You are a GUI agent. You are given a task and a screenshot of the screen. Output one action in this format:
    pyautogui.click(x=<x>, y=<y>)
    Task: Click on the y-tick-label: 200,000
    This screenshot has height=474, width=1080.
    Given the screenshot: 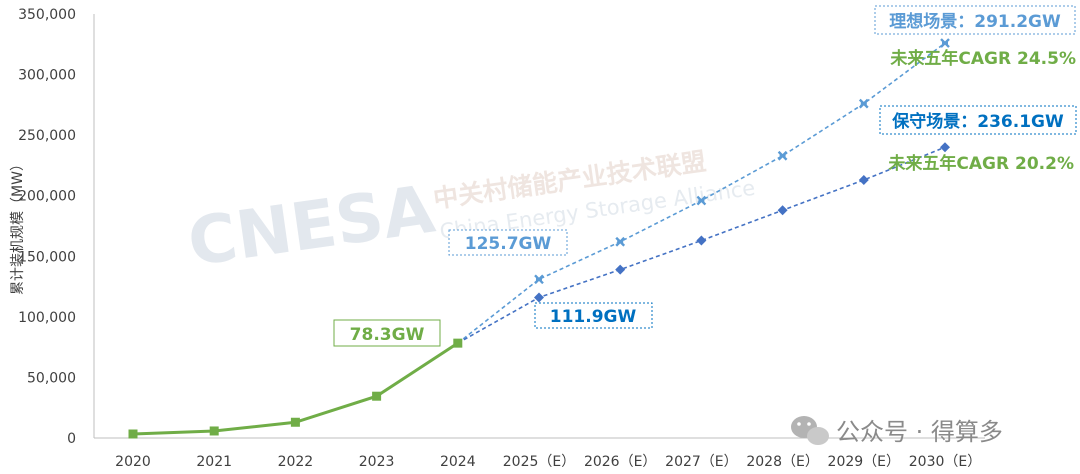 What is the action you would take?
    pyautogui.click(x=47, y=197)
    